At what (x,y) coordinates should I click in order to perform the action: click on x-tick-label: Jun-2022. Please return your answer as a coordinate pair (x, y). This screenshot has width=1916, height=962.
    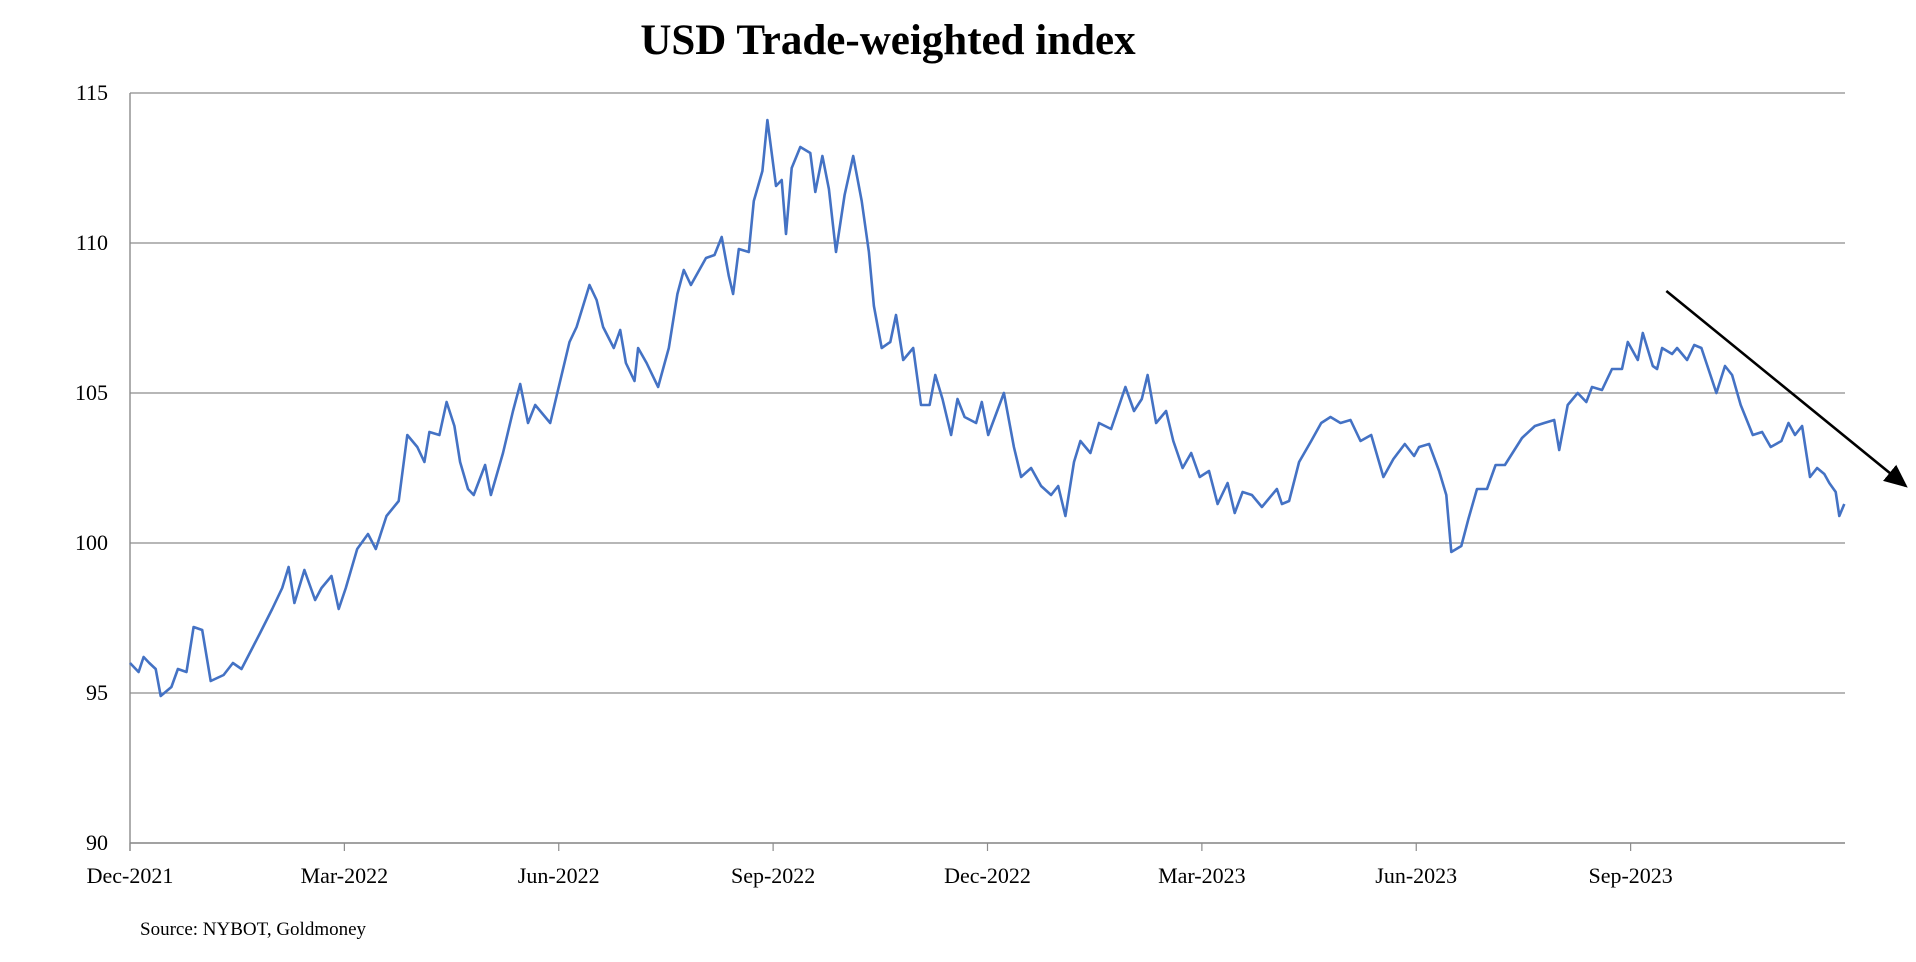
    Looking at the image, I should click on (559, 875).